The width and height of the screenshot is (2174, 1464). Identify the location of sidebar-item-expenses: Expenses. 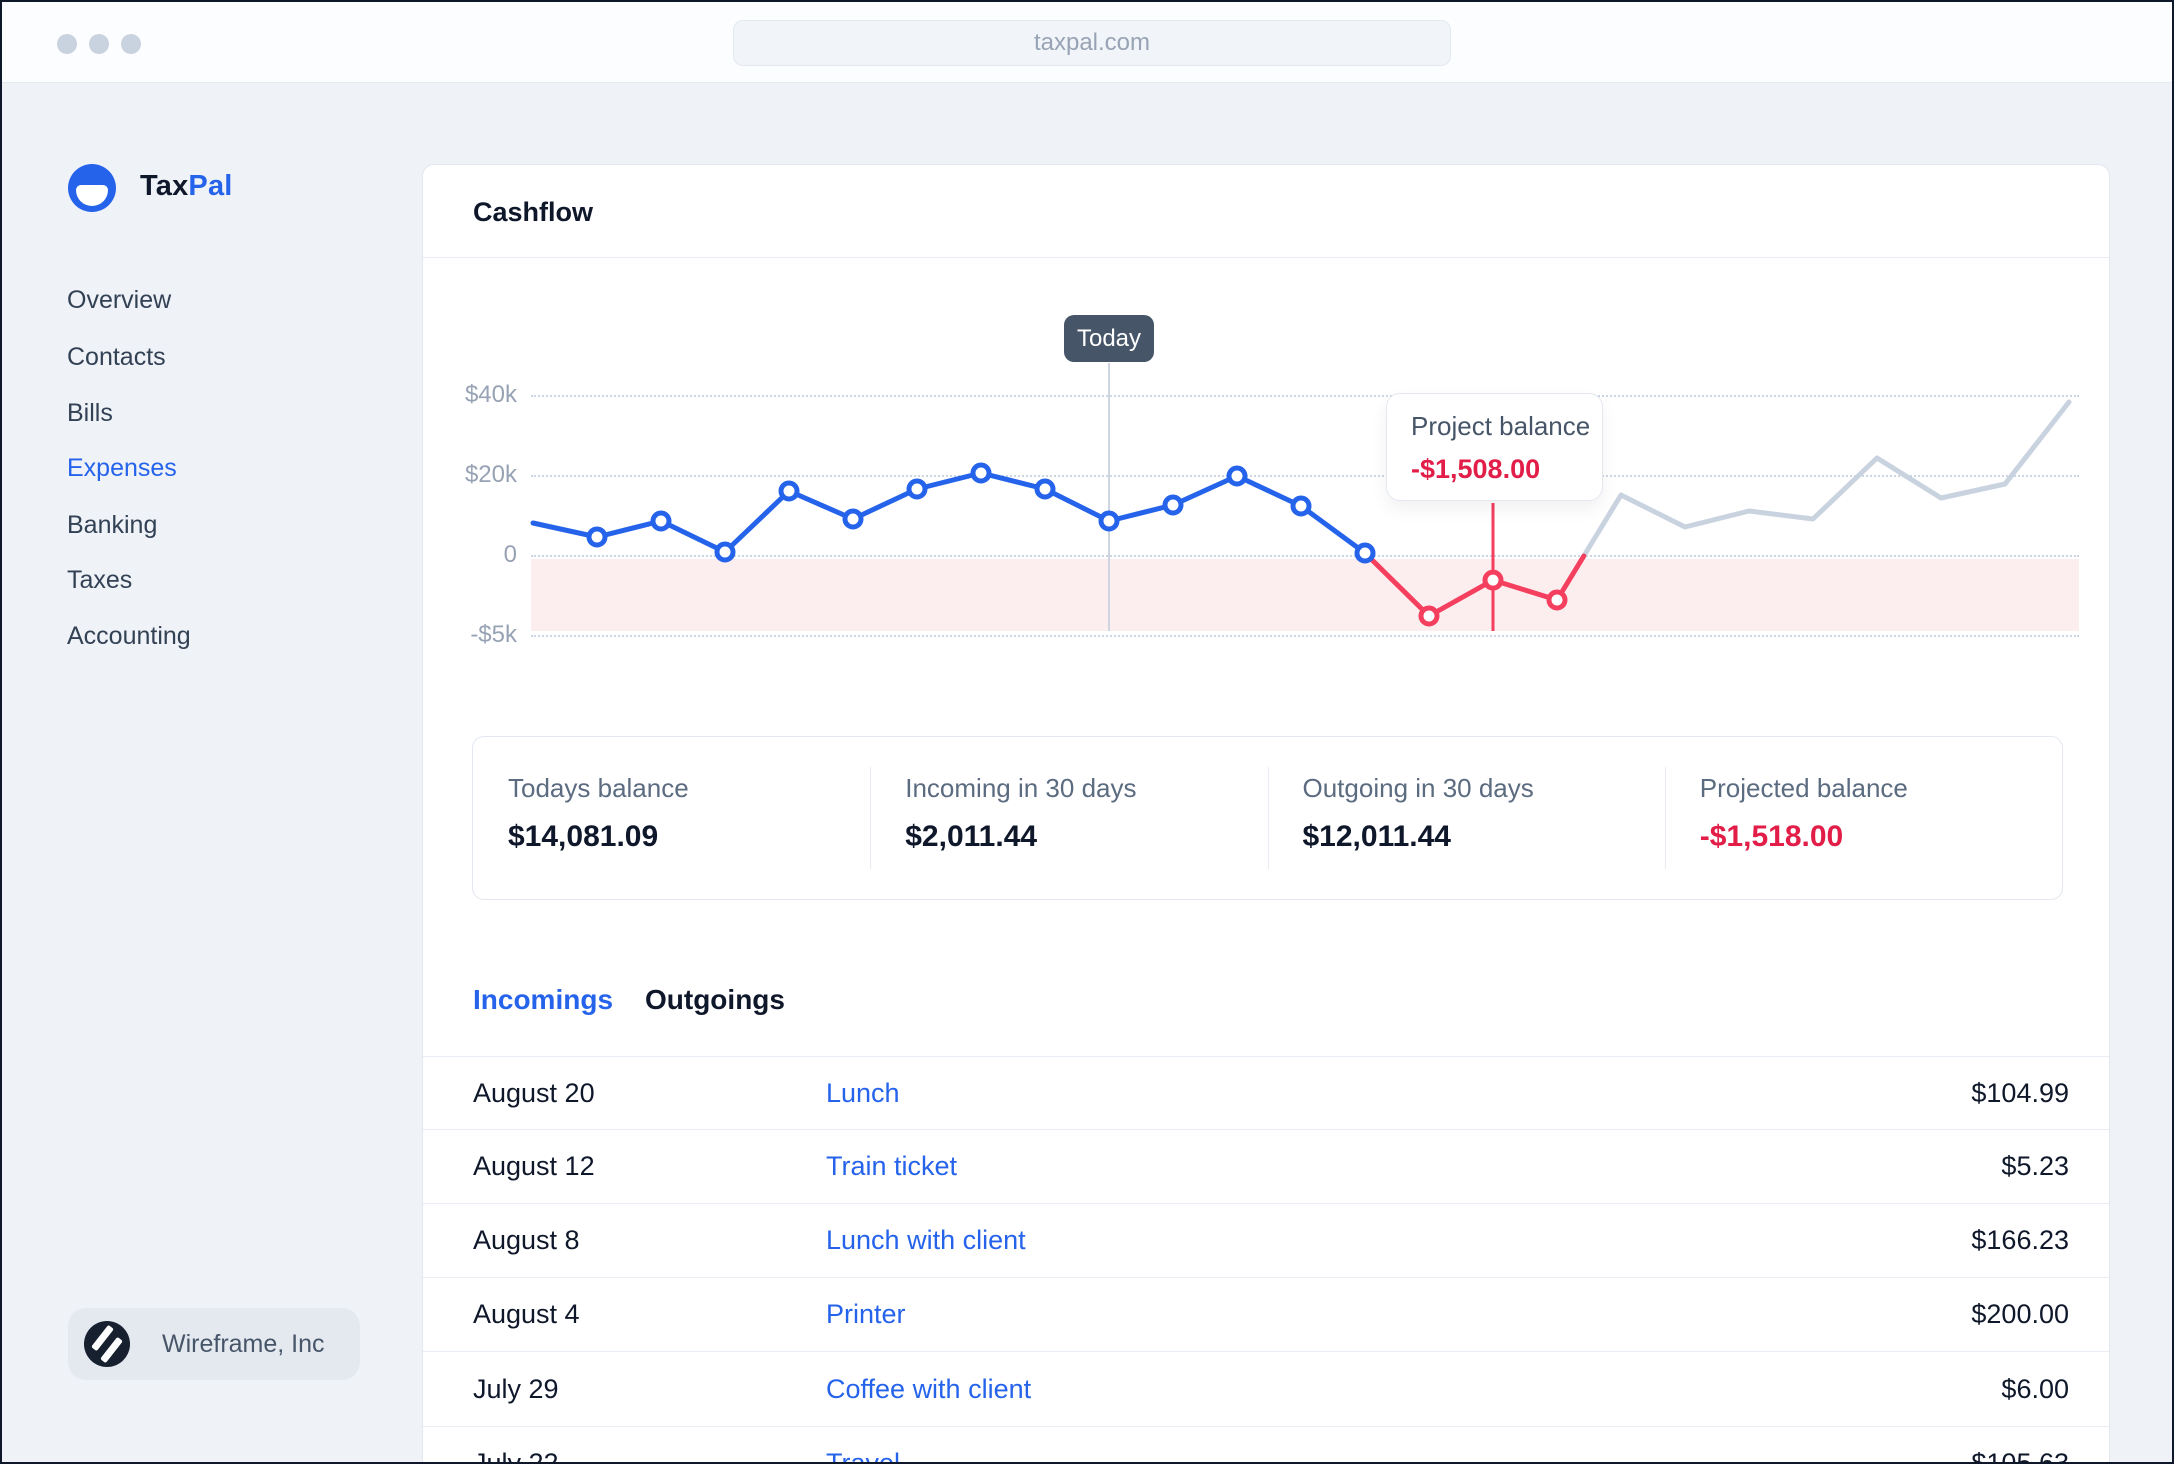
(122, 468).